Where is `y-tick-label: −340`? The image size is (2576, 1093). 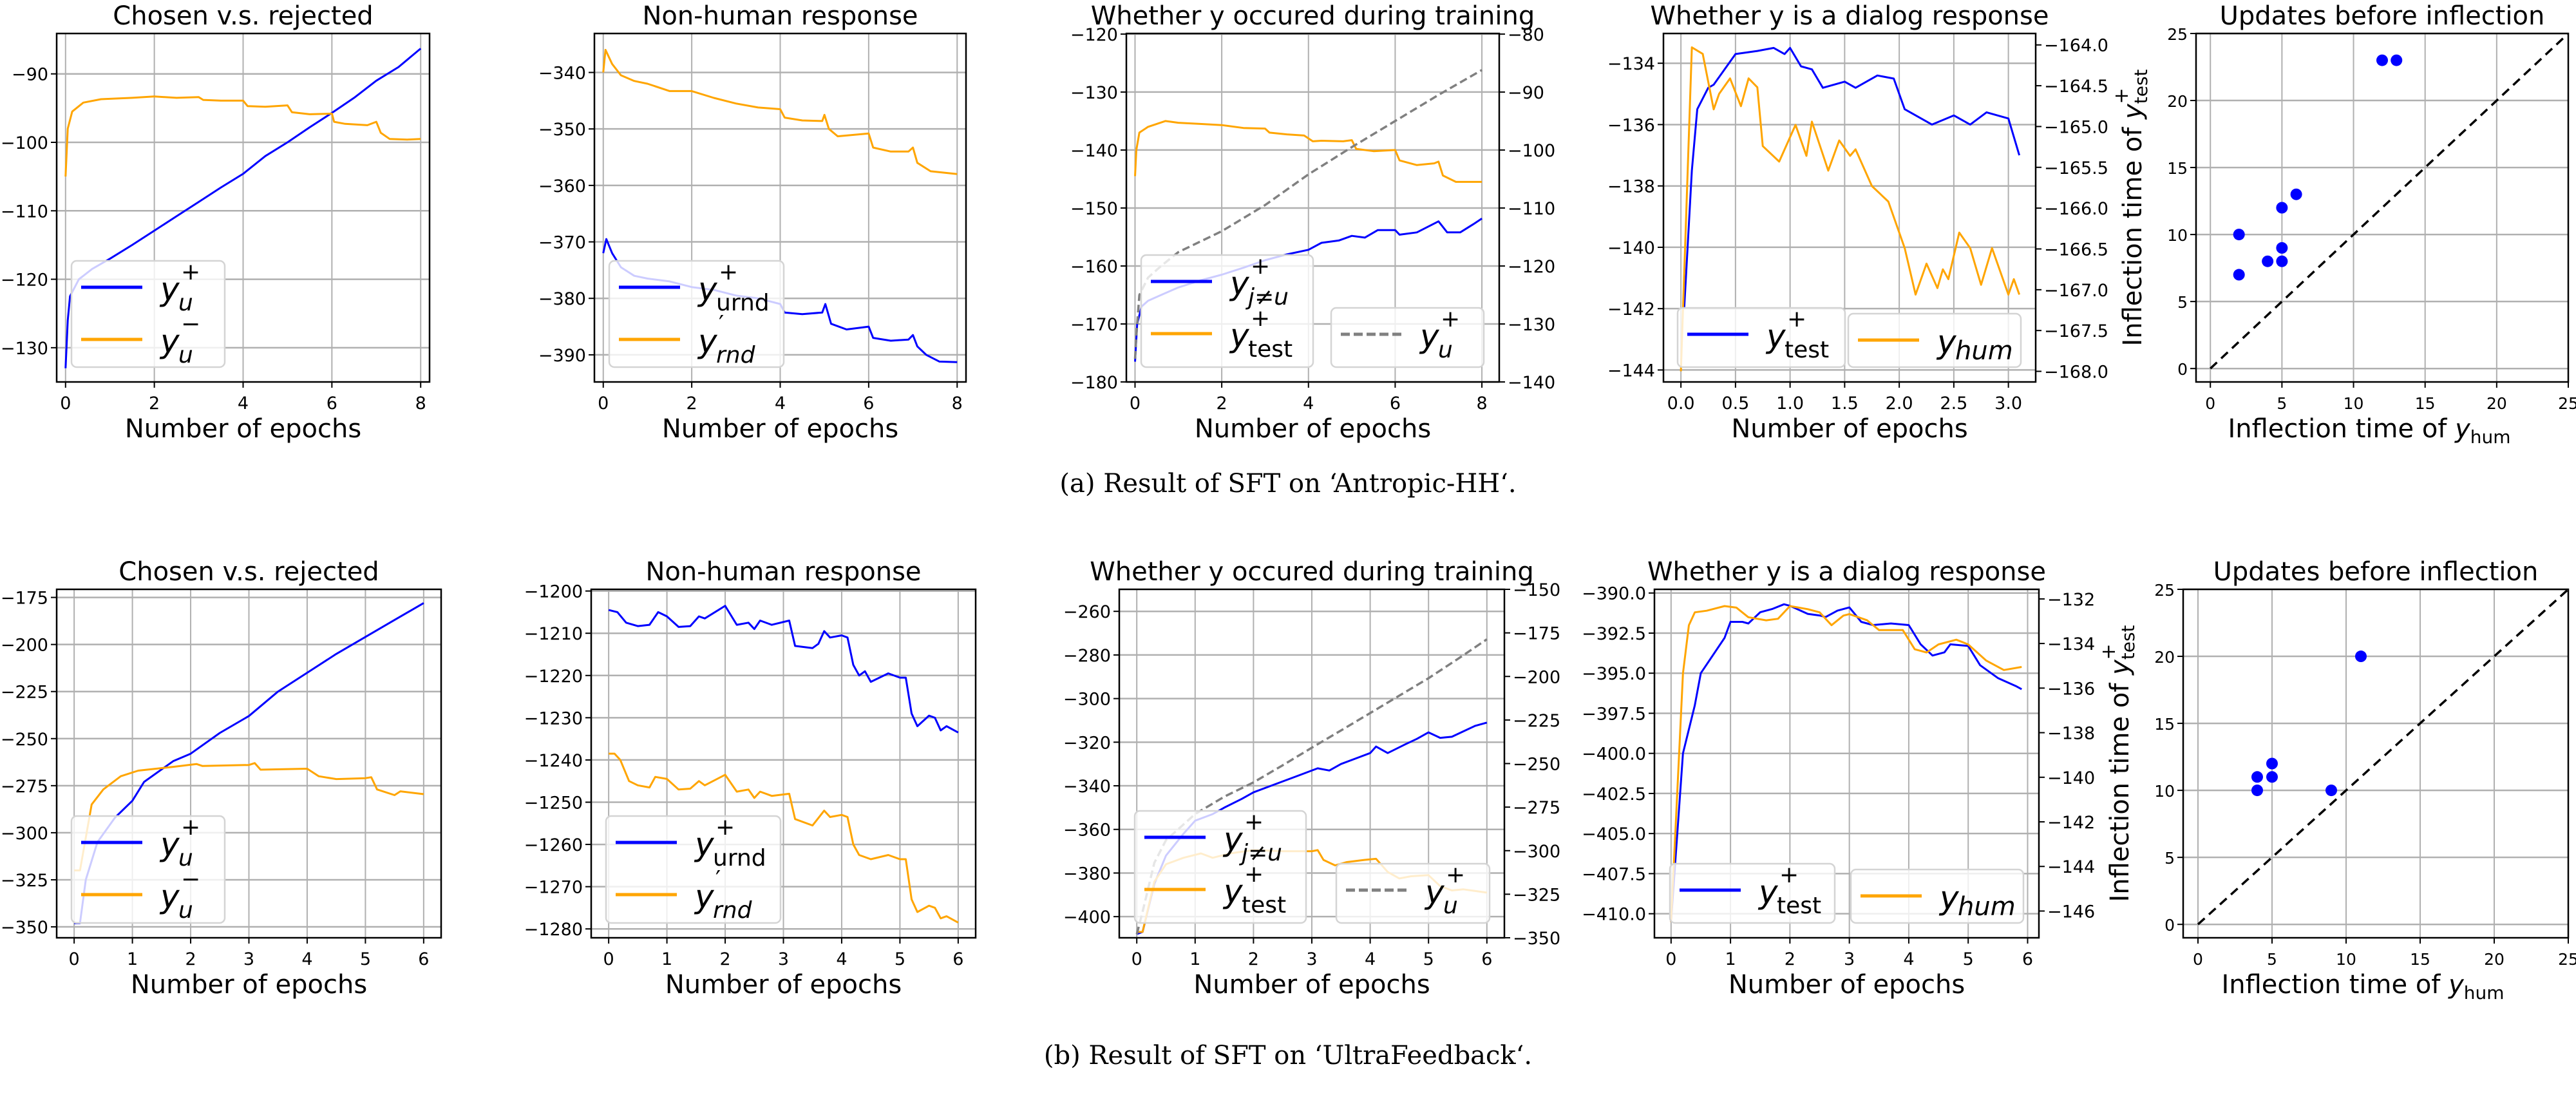 y-tick-label: −340 is located at coordinates (1087, 787).